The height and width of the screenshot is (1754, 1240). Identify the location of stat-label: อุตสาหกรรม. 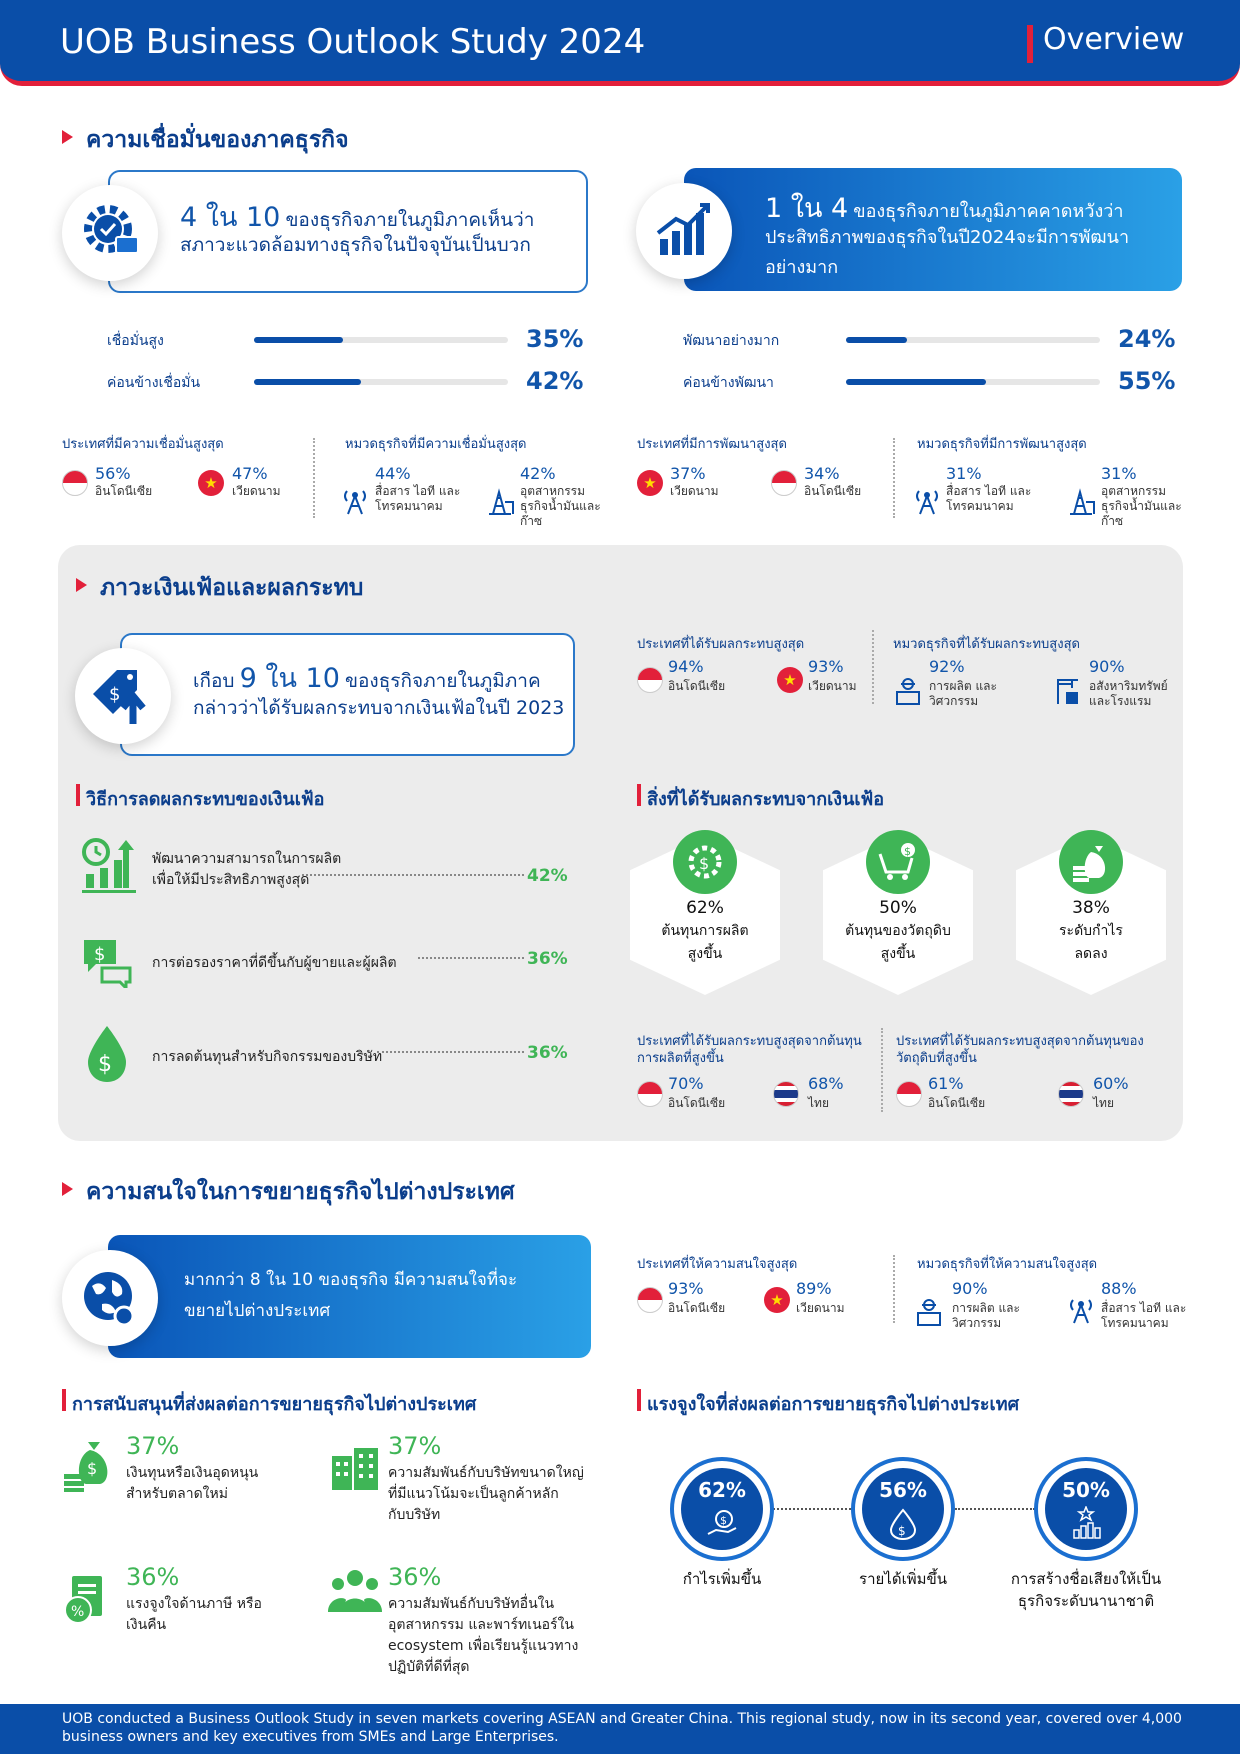
(553, 491).